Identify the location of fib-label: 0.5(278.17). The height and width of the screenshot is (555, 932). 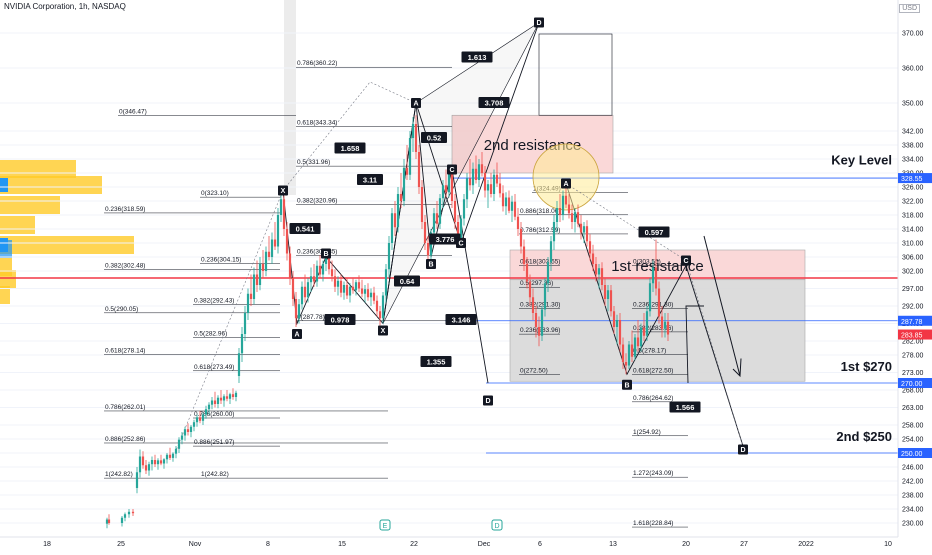
(649, 350).